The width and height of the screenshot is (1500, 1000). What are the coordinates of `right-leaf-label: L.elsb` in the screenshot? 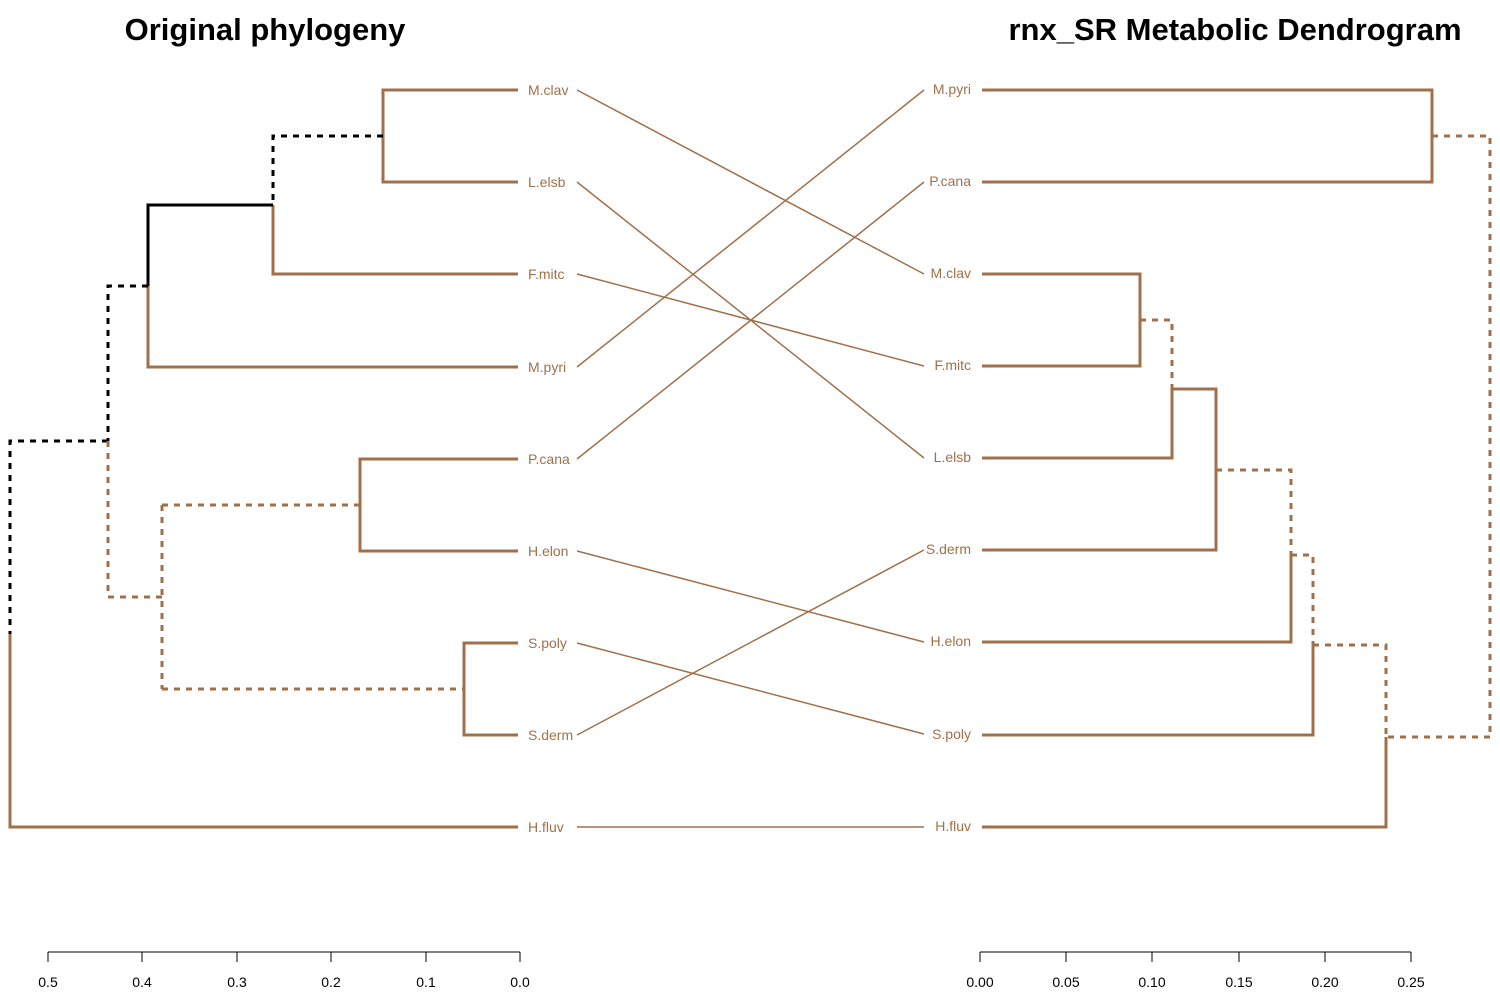 It's located at (953, 457).